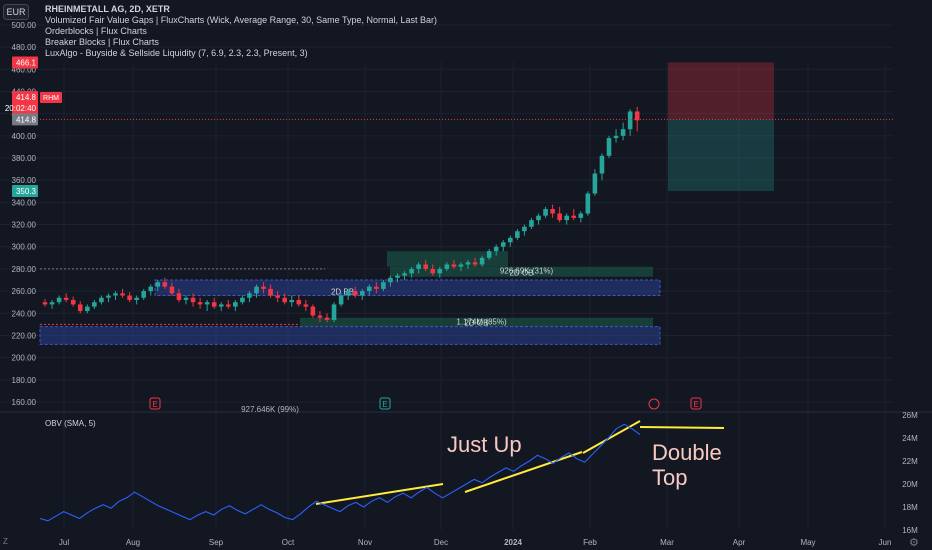 Image resolution: width=932 pixels, height=550 pixels. What do you see at coordinates (885, 542) in the screenshot?
I see `time-tick: Jun` at bounding box center [885, 542].